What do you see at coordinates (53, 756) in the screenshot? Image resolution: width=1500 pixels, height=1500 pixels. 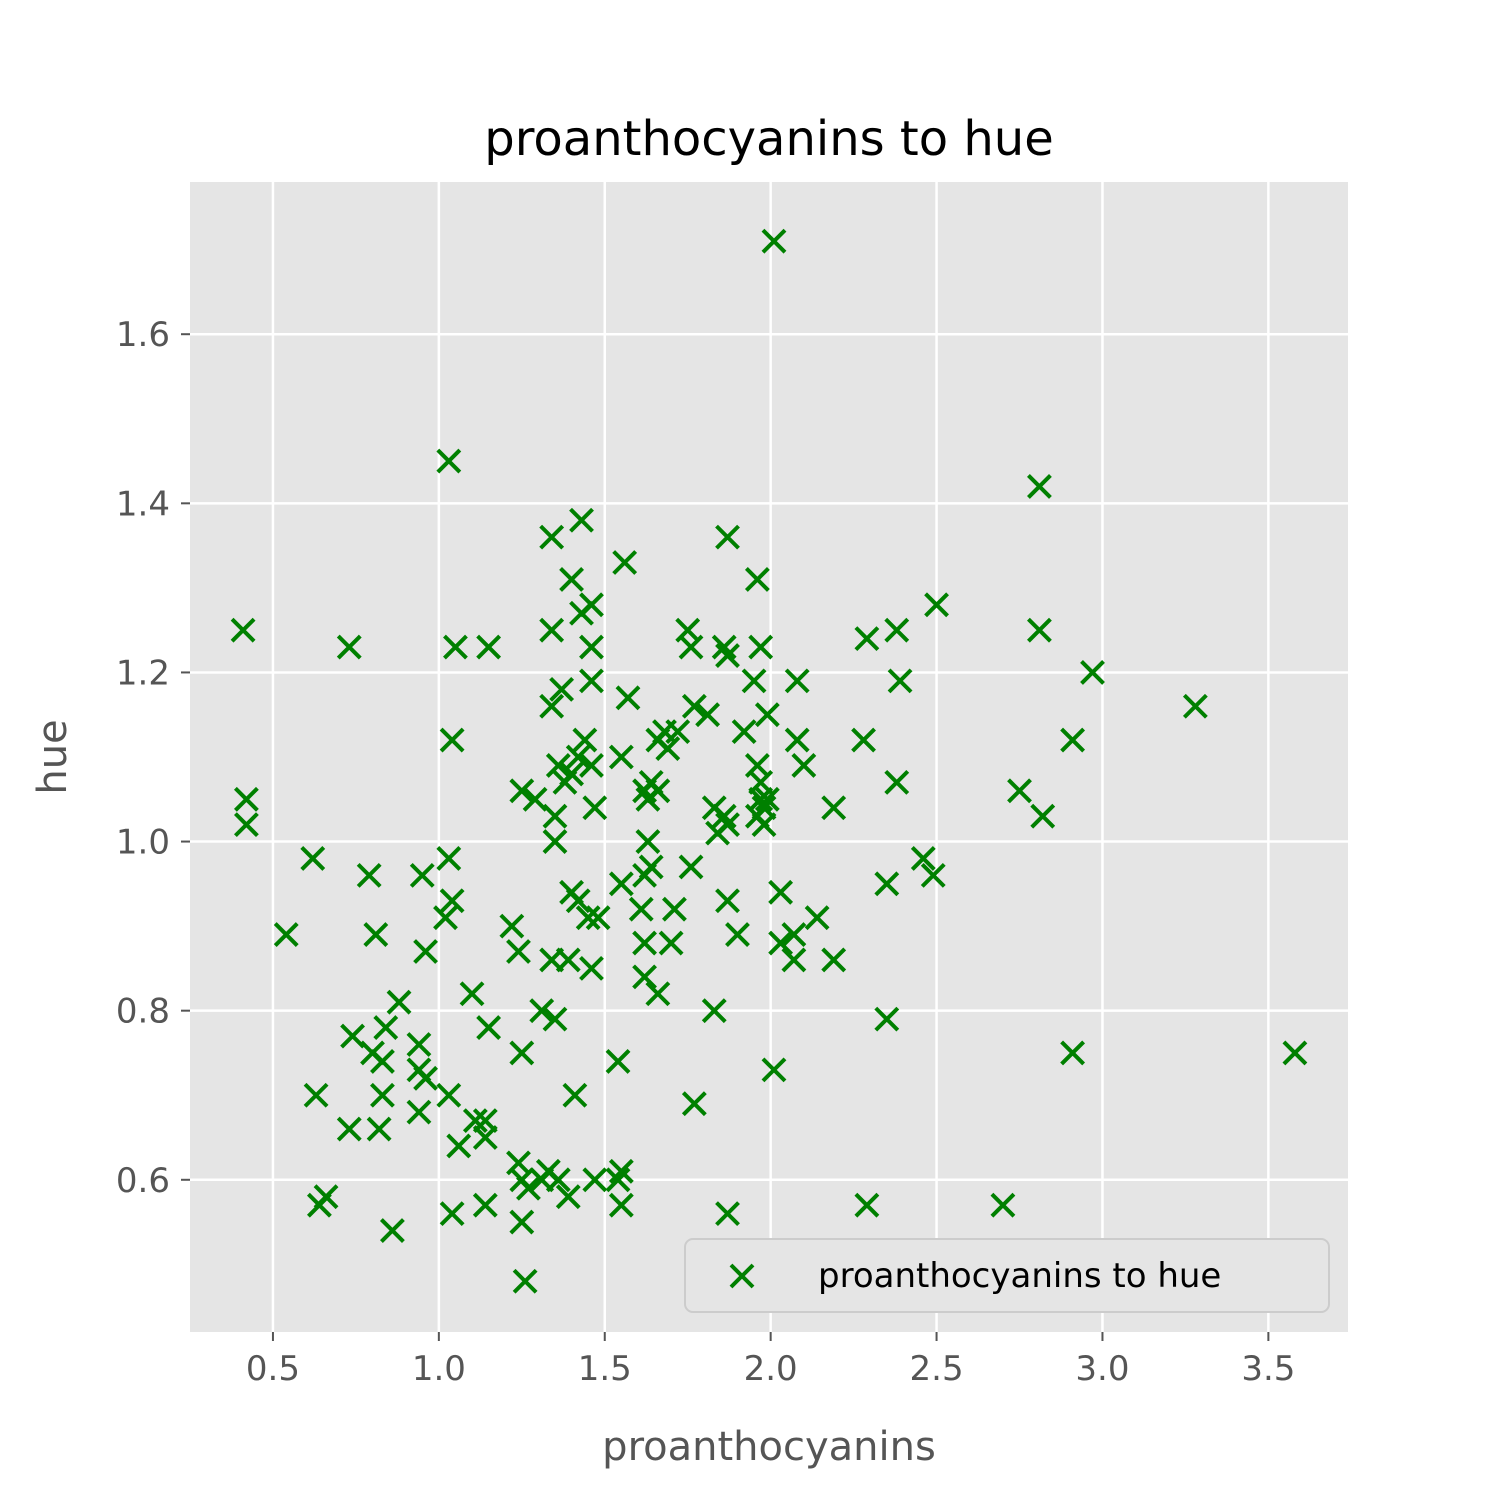 I see `y-axis-label: hue` at bounding box center [53, 756].